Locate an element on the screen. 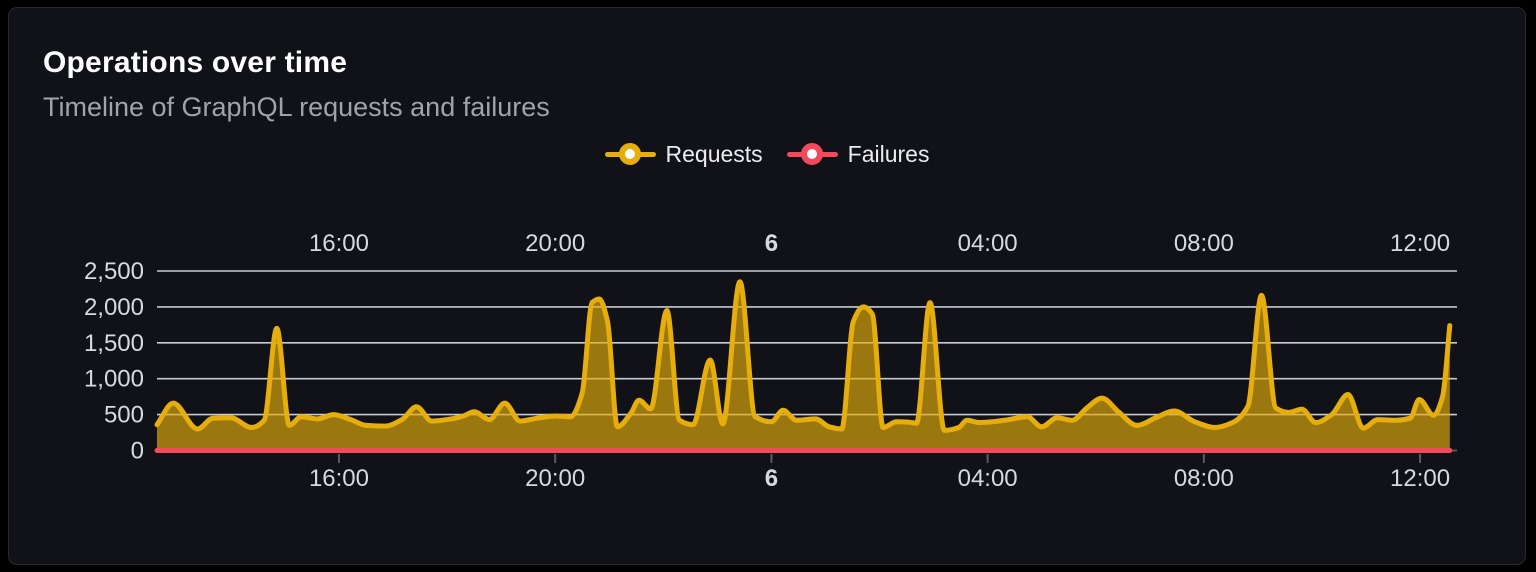  x-axis-top-label: 04:00 is located at coordinates (988, 243).